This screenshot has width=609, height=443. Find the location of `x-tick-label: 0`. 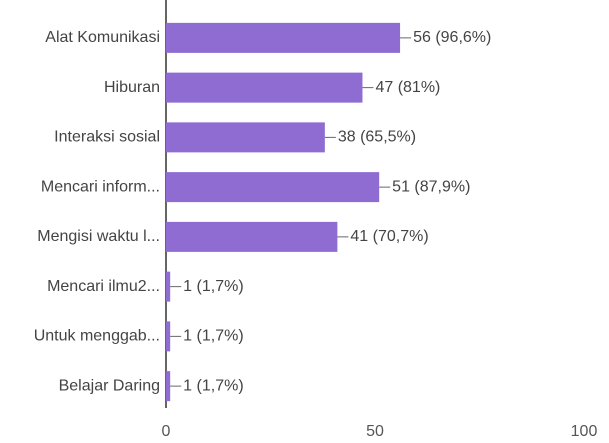

x-tick-label: 0 is located at coordinates (166, 431).